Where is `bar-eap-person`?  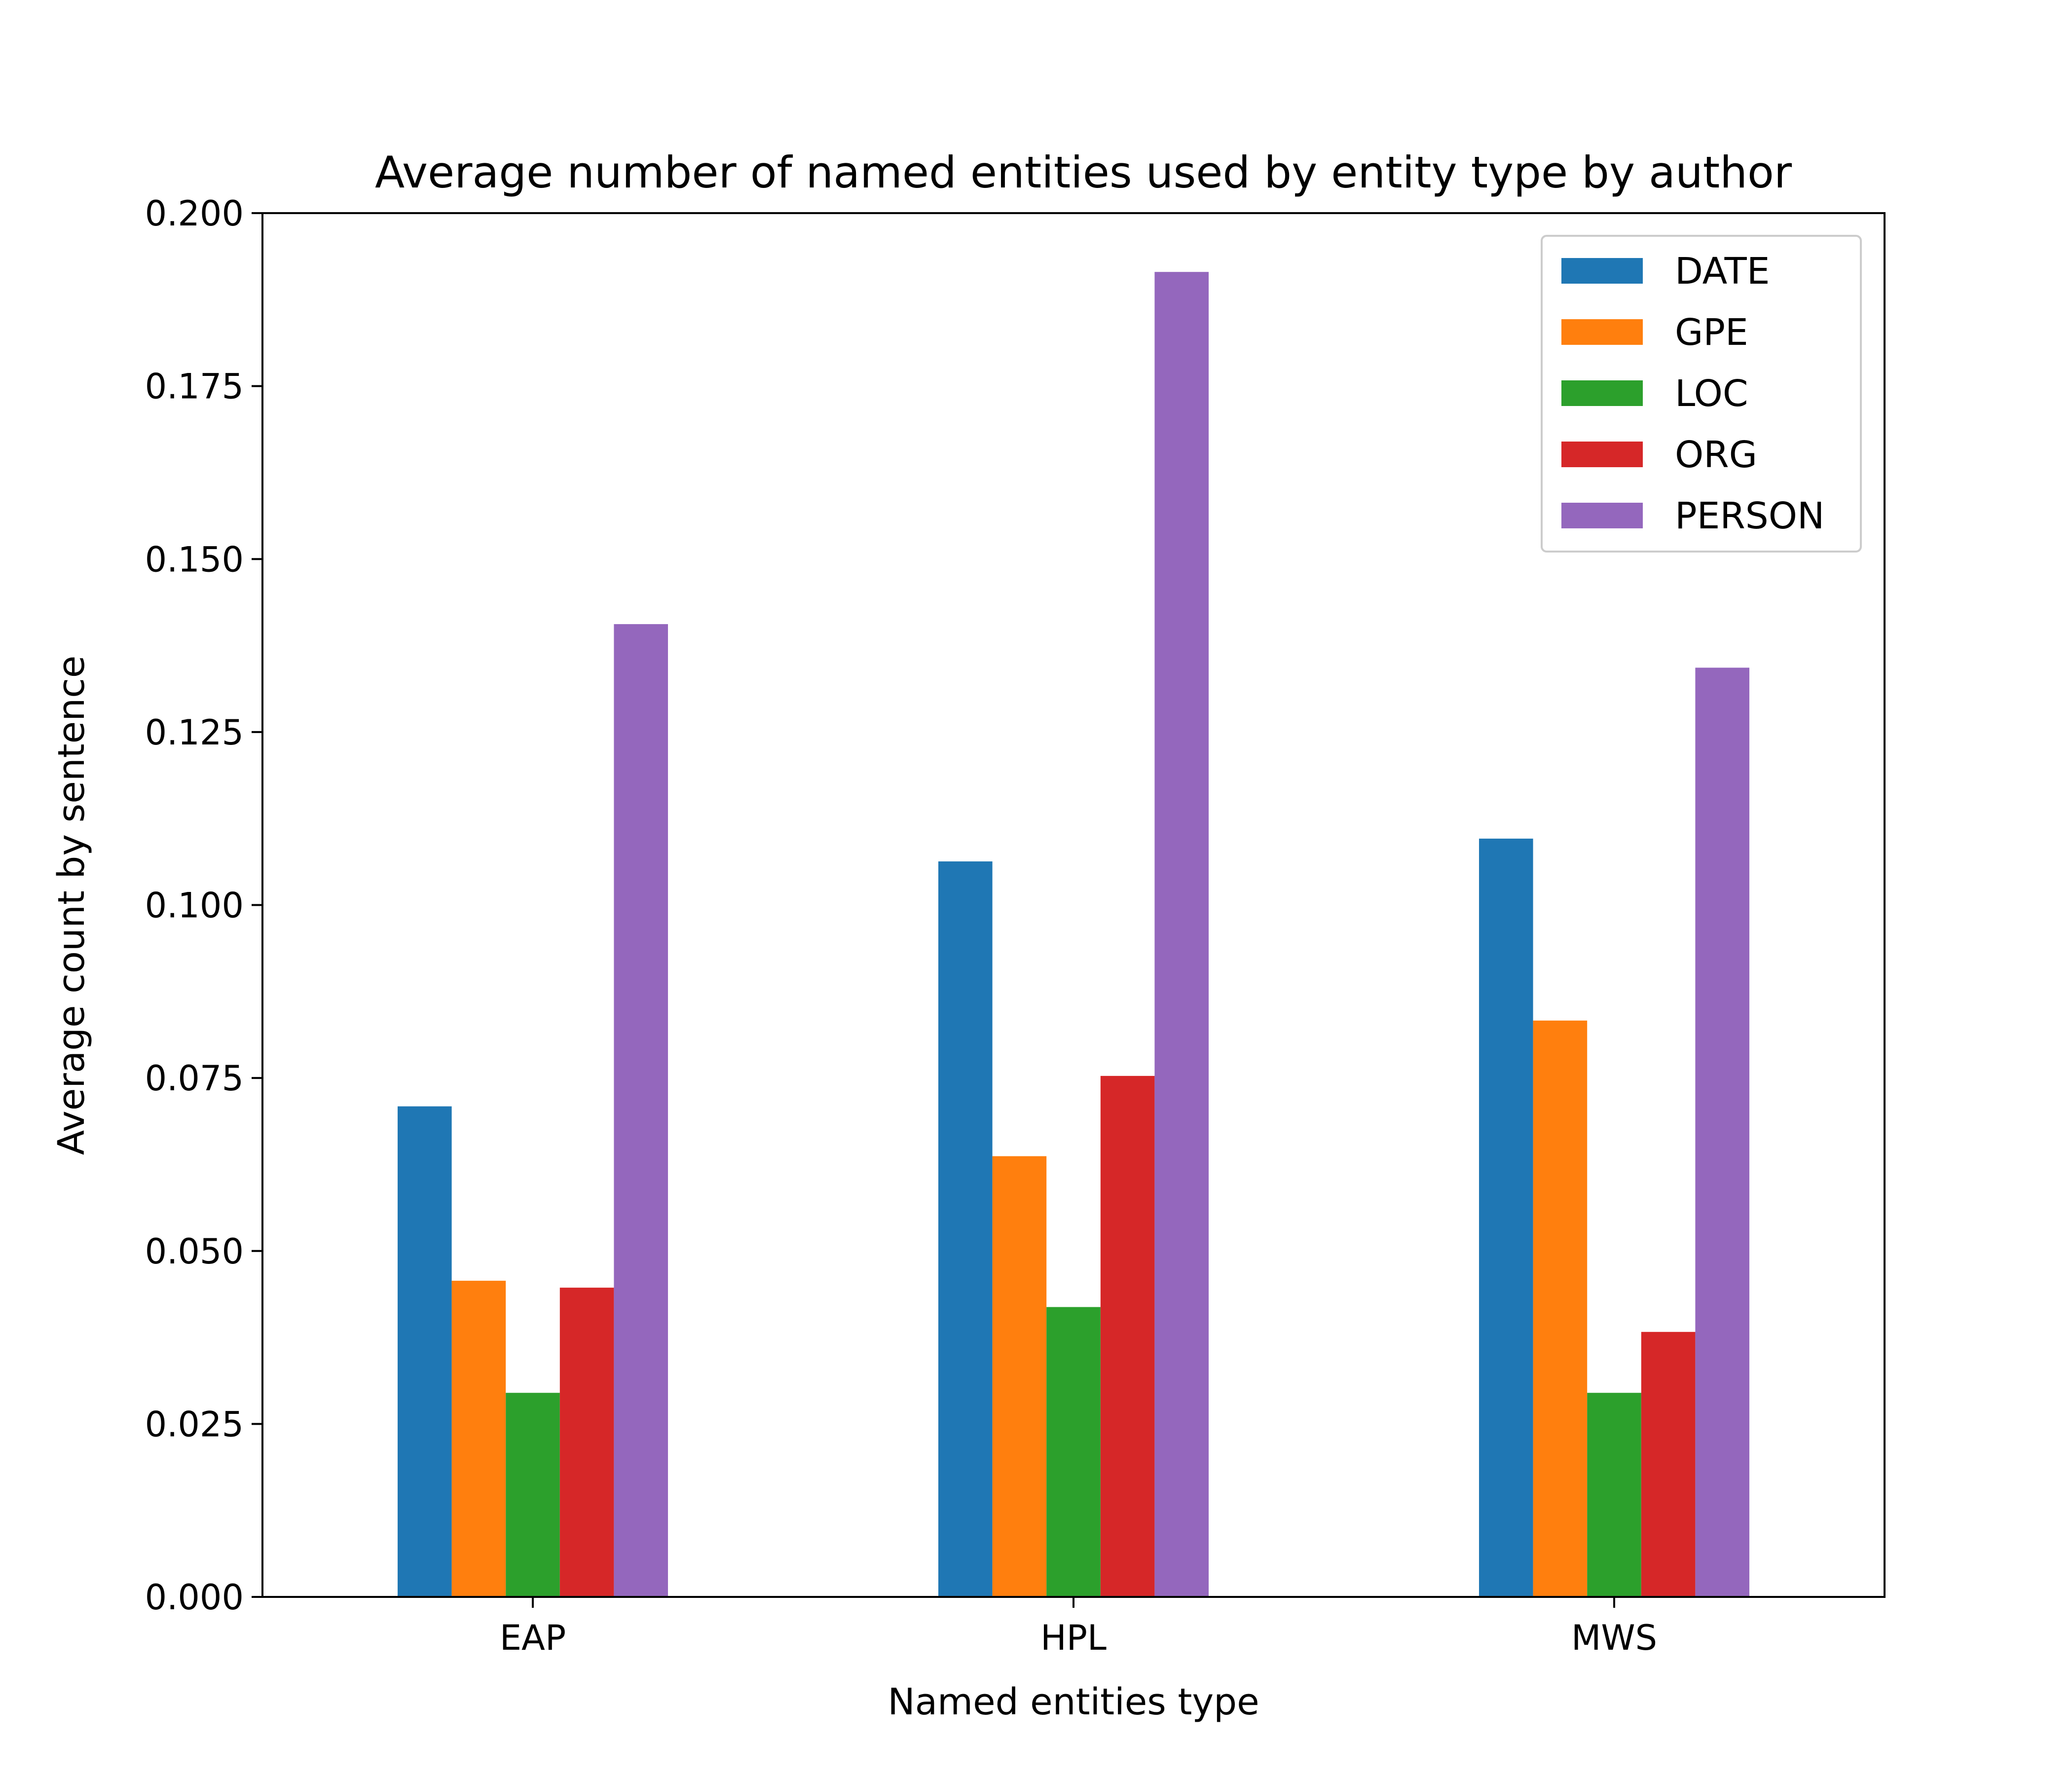 bar-eap-person is located at coordinates (641, 1111).